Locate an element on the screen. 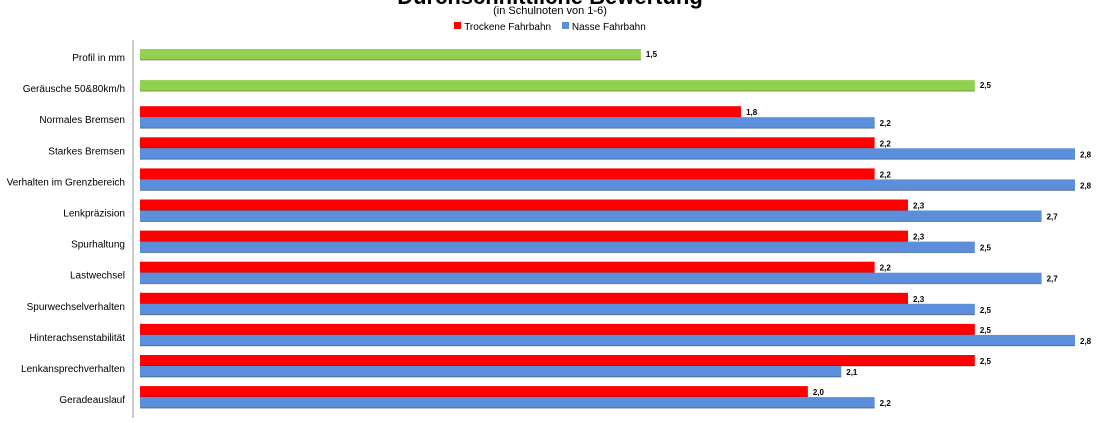  value-label-normales-bremsen-trocken: 1,8 is located at coordinates (752, 112).